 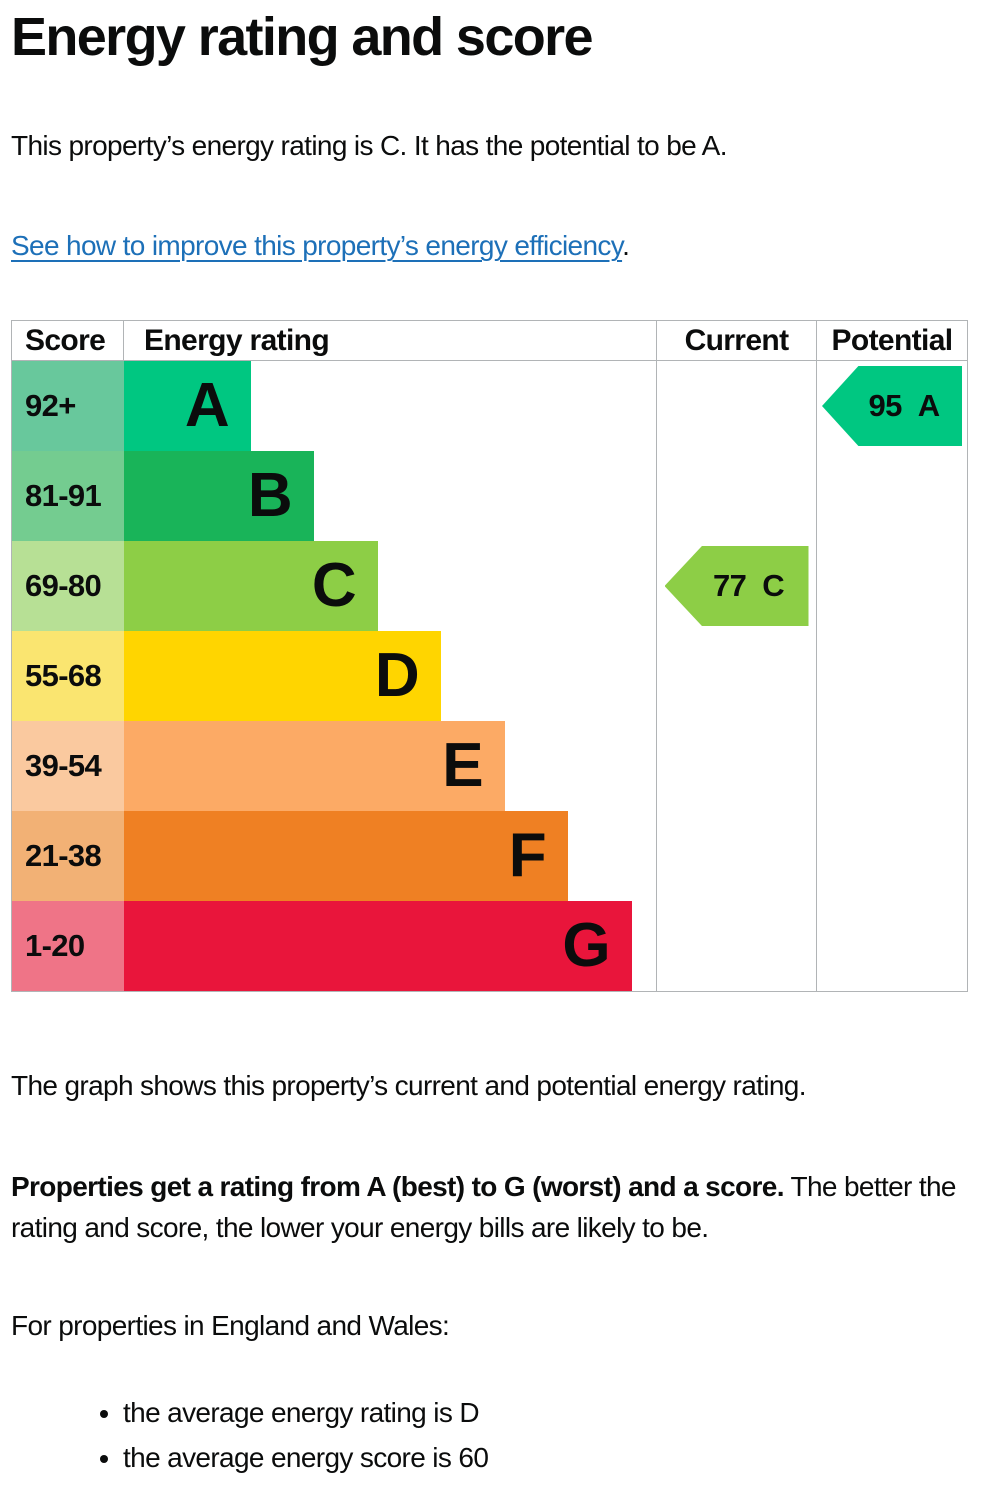 What do you see at coordinates (730, 585) in the screenshot?
I see `current-score: 77` at bounding box center [730, 585].